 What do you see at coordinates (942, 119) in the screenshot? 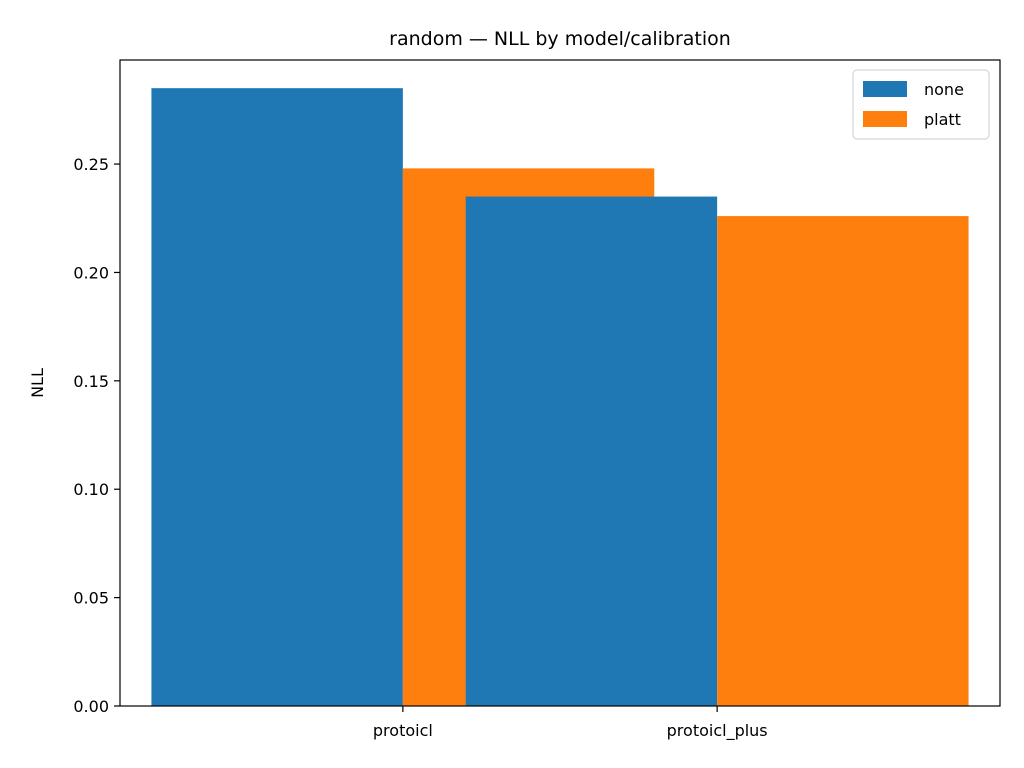
I see `legend-label-platt: platt` at bounding box center [942, 119].